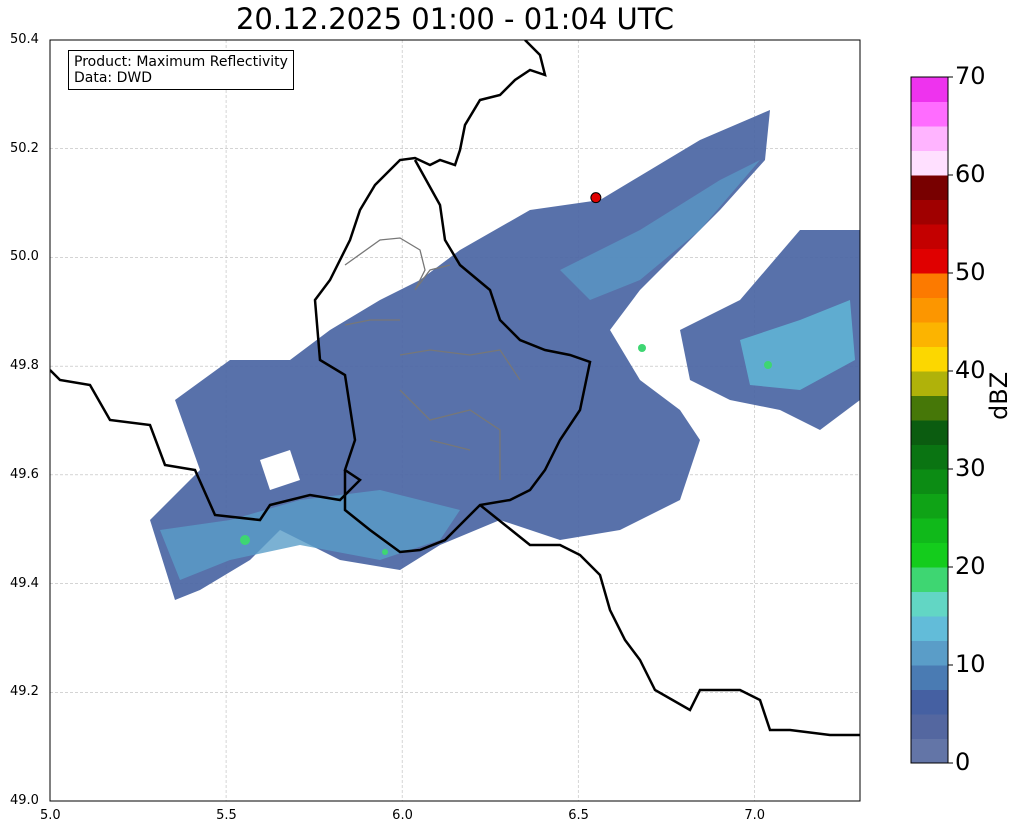 This screenshot has width=1023, height=834. Describe the element at coordinates (24, 474) in the screenshot. I see `y-tick-label: 49.6` at that location.